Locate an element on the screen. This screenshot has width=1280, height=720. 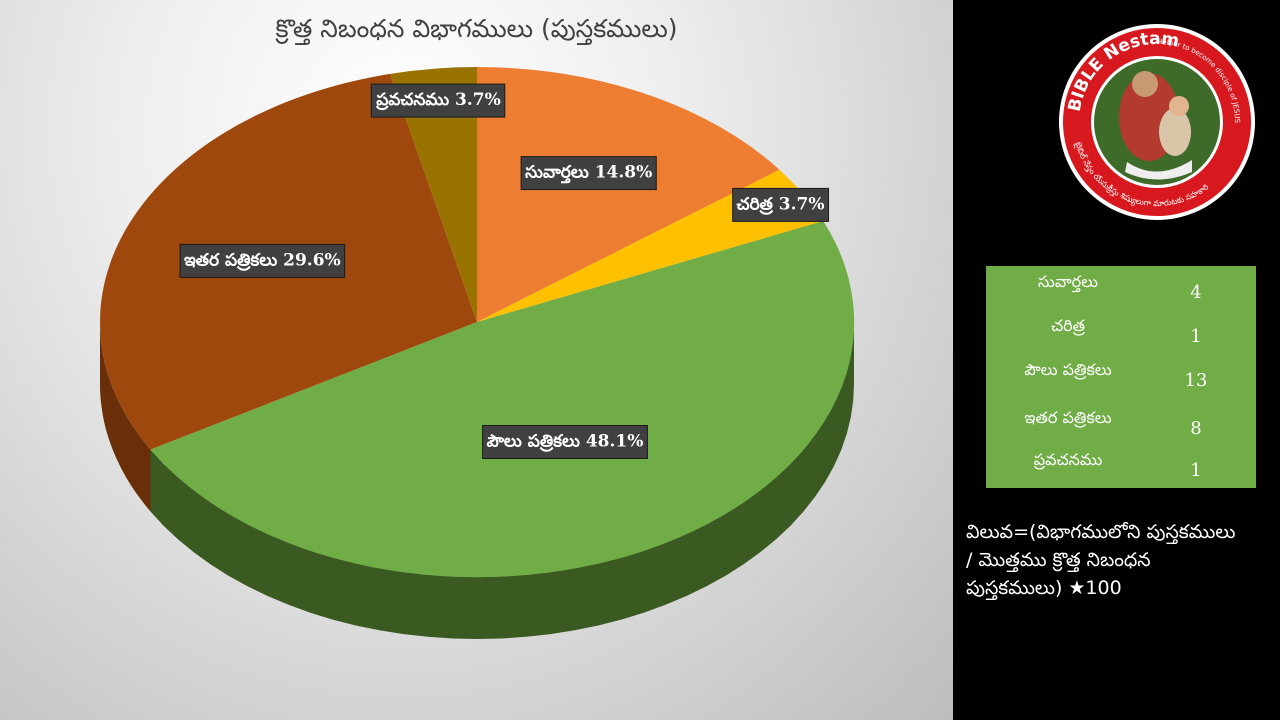
row-name: ఇతర పత్రికలు is located at coordinates (1068, 417).